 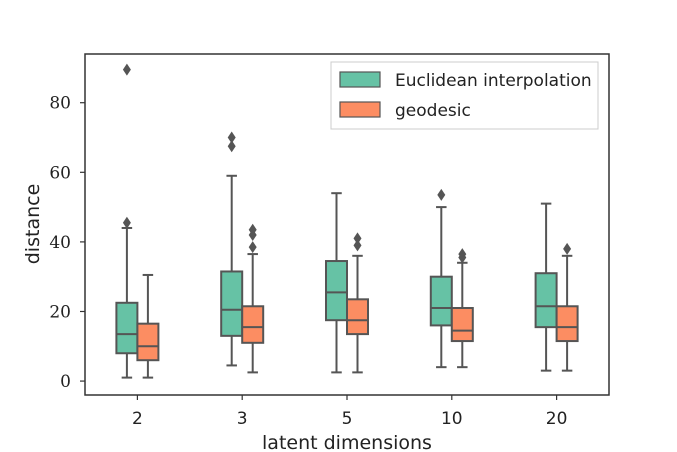 I want to click on x-axis-ticks: 2 3 5 10 20, so click(x=349, y=412).